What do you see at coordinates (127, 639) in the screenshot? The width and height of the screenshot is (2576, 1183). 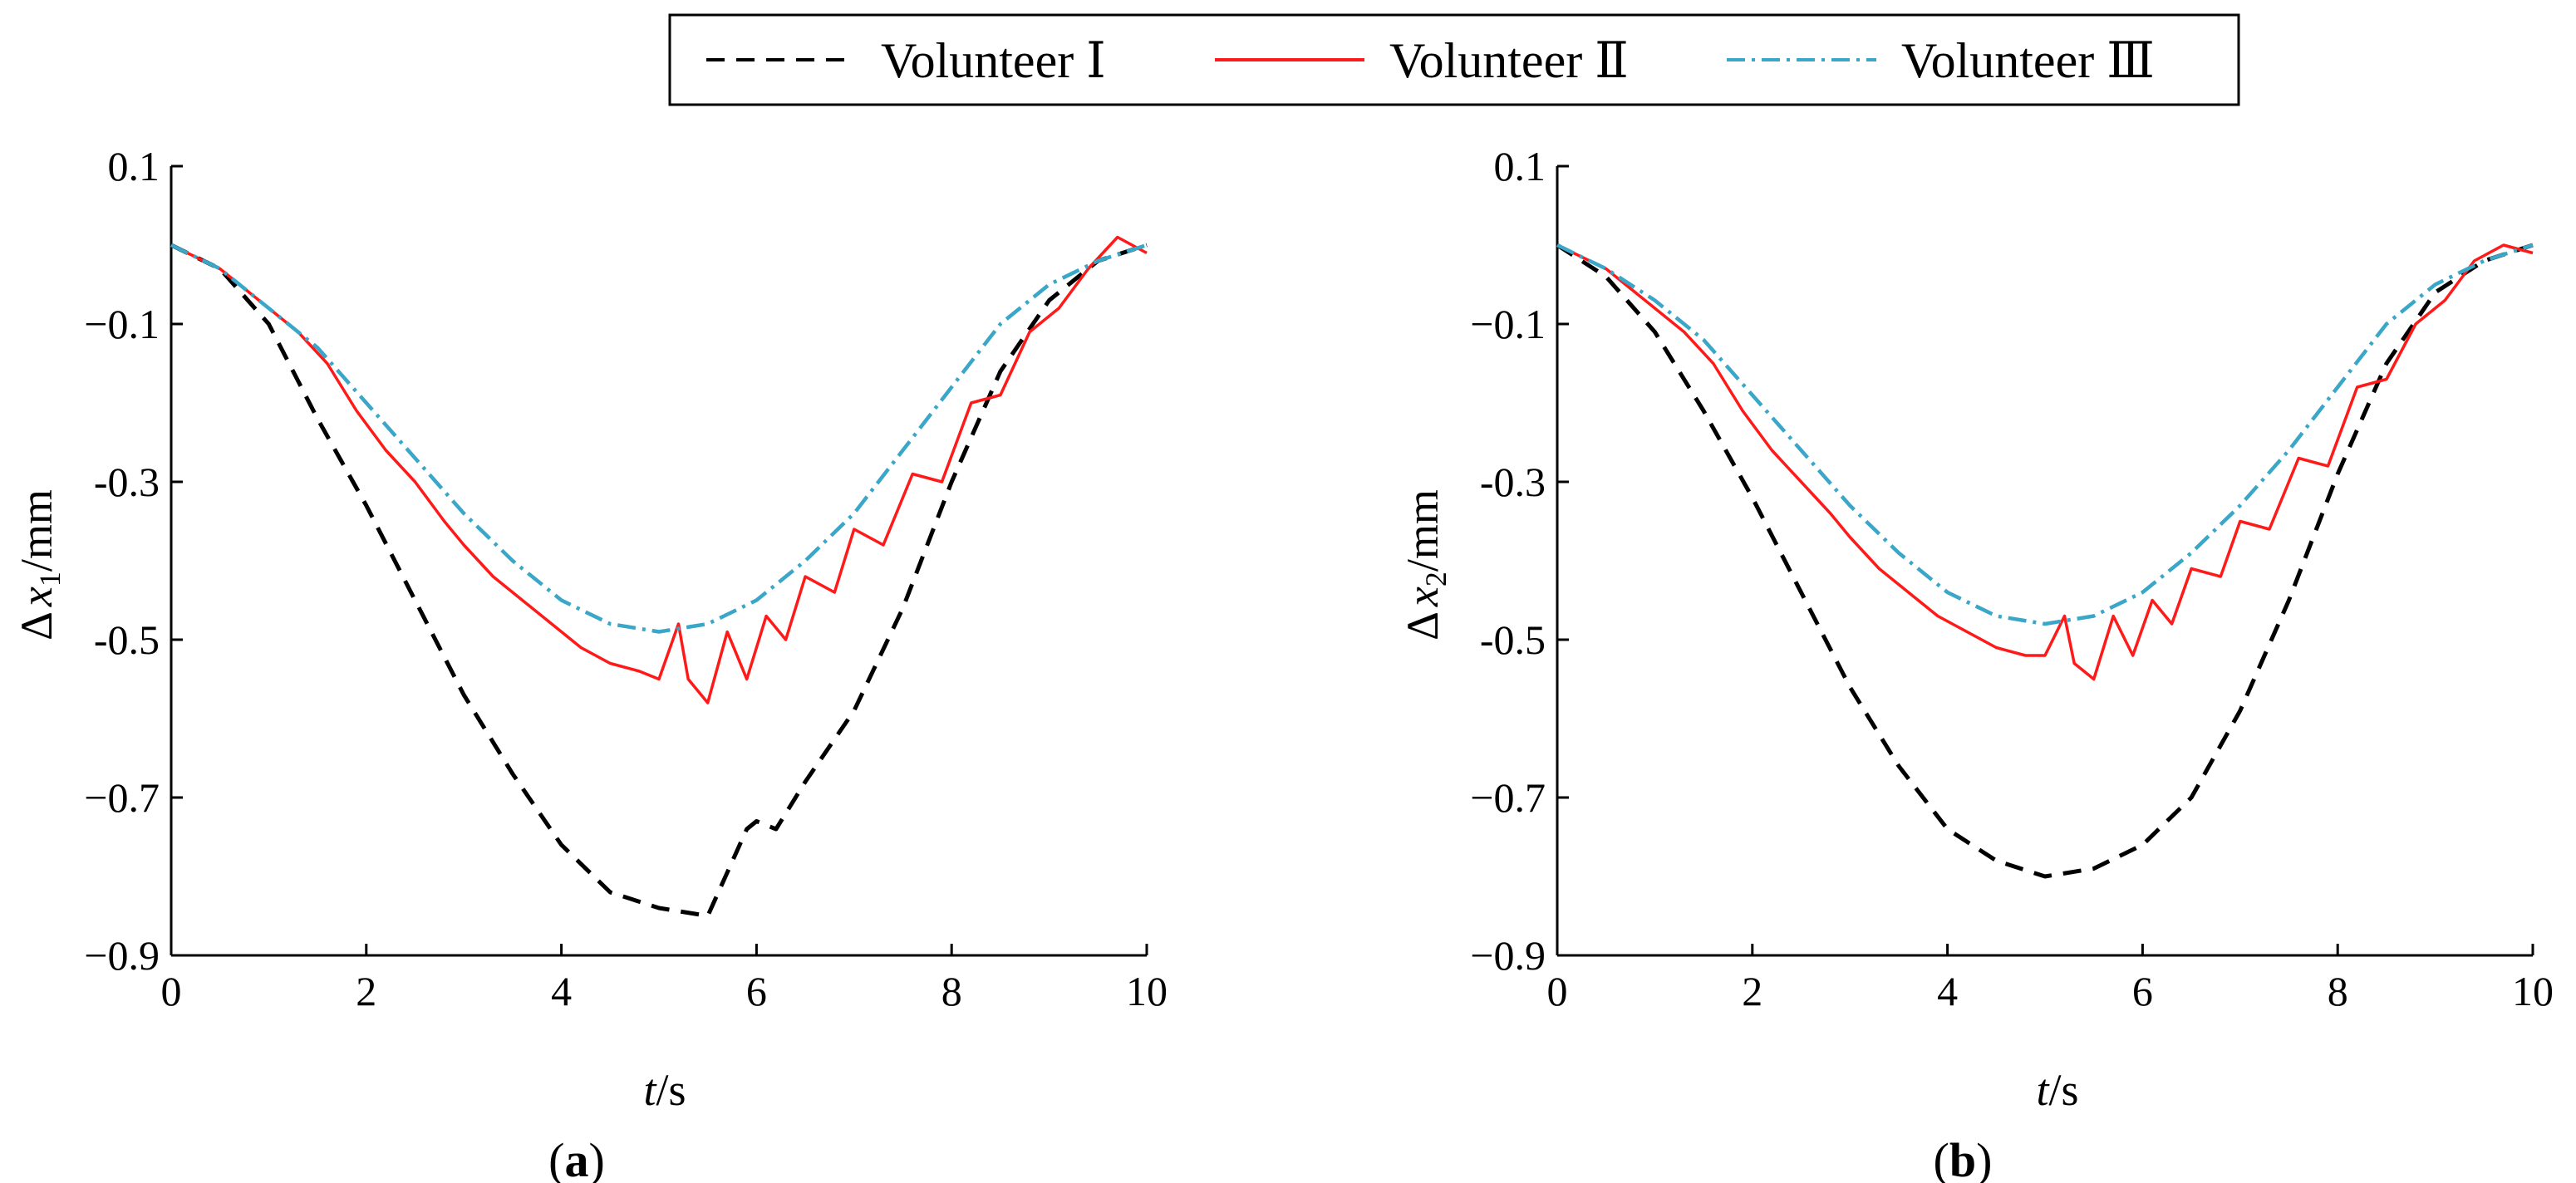 I see `y-tick-label-a: -0.5` at bounding box center [127, 639].